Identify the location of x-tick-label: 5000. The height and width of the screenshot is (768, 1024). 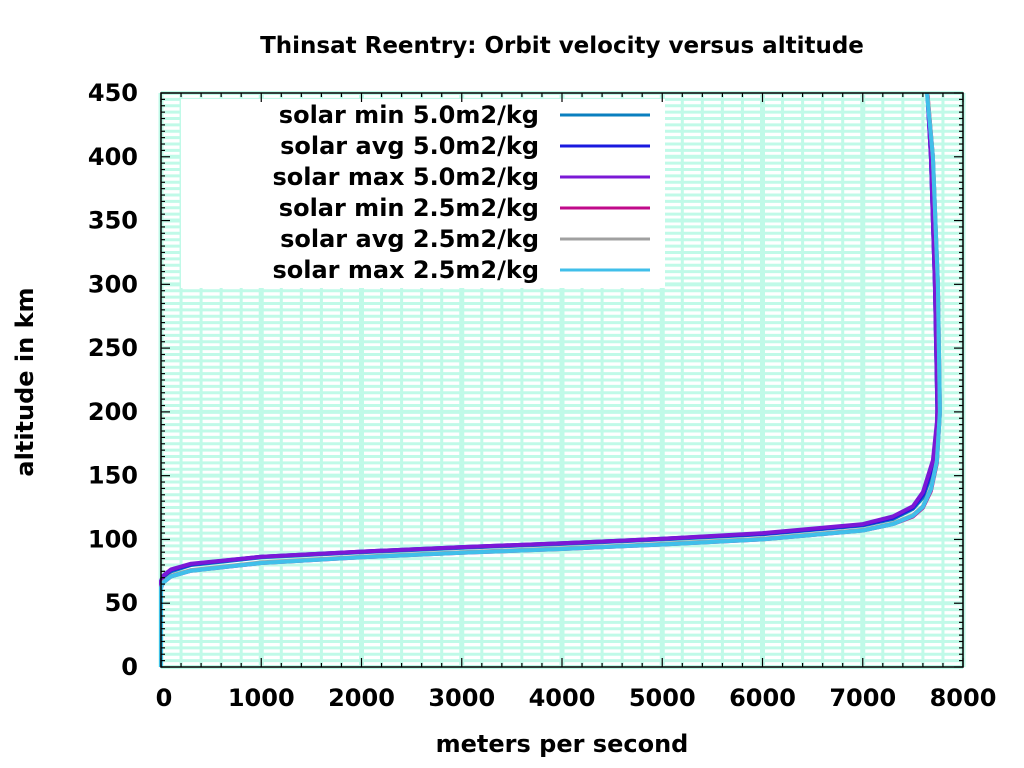
(662, 698).